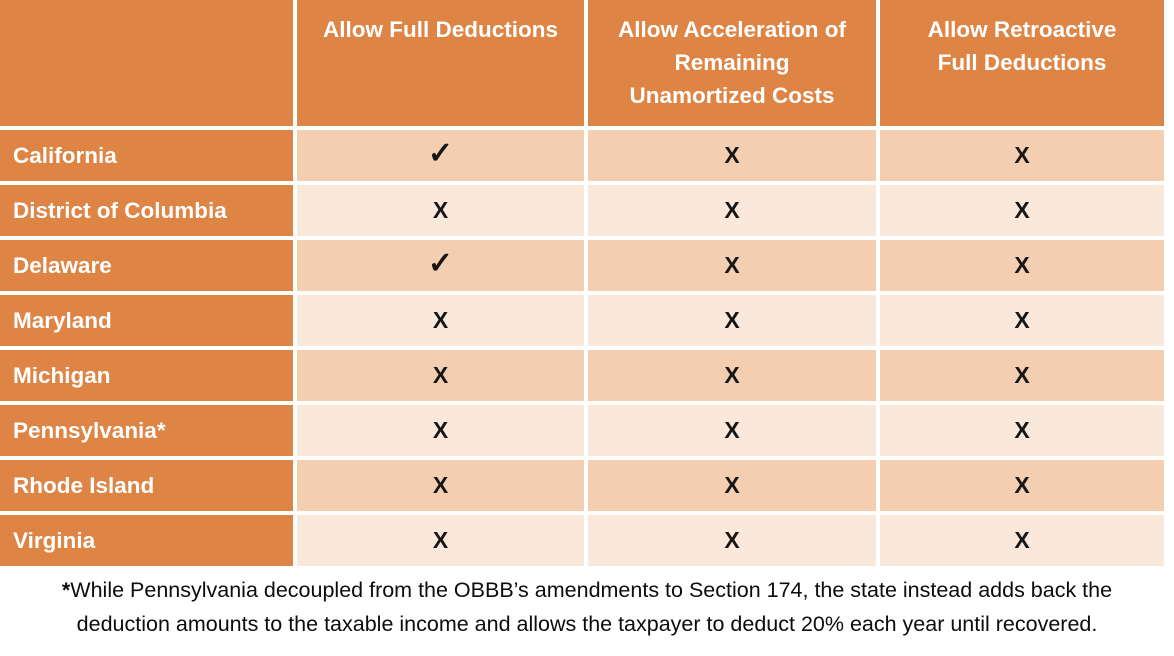 The height and width of the screenshot is (656, 1174). I want to click on column-header-allow-retroactive: Allow Retroactive Full Deductions, so click(1022, 63).